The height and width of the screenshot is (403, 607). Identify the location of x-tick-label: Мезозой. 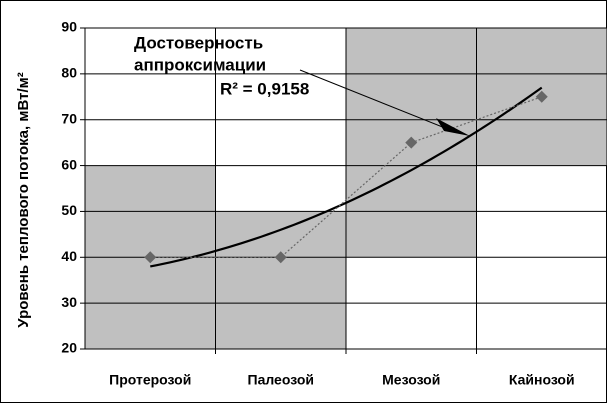
(411, 380).